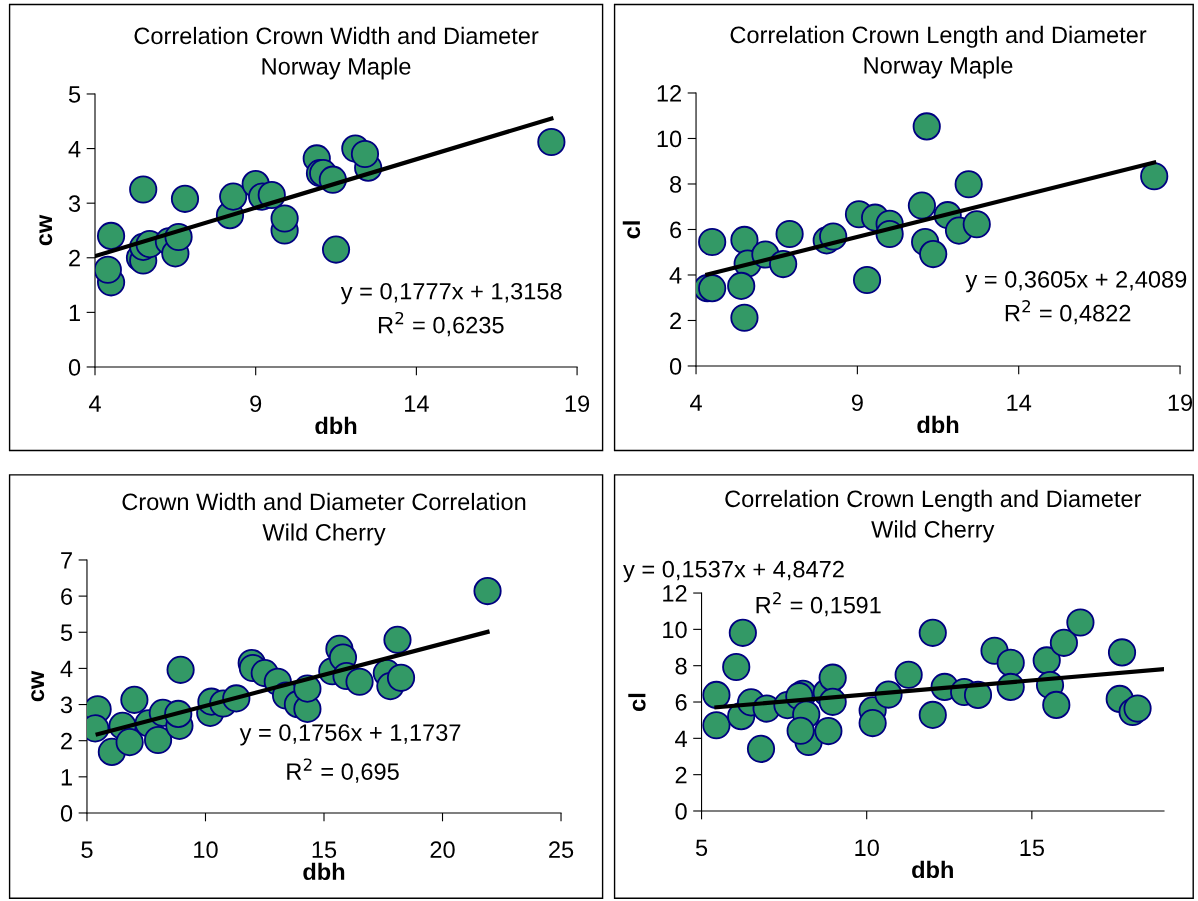 Image resolution: width=1198 pixels, height=901 pixels. What do you see at coordinates (938, 52) in the screenshot?
I see `chart-title: Correlation Crown Length and Diameter Norway Maple` at bounding box center [938, 52].